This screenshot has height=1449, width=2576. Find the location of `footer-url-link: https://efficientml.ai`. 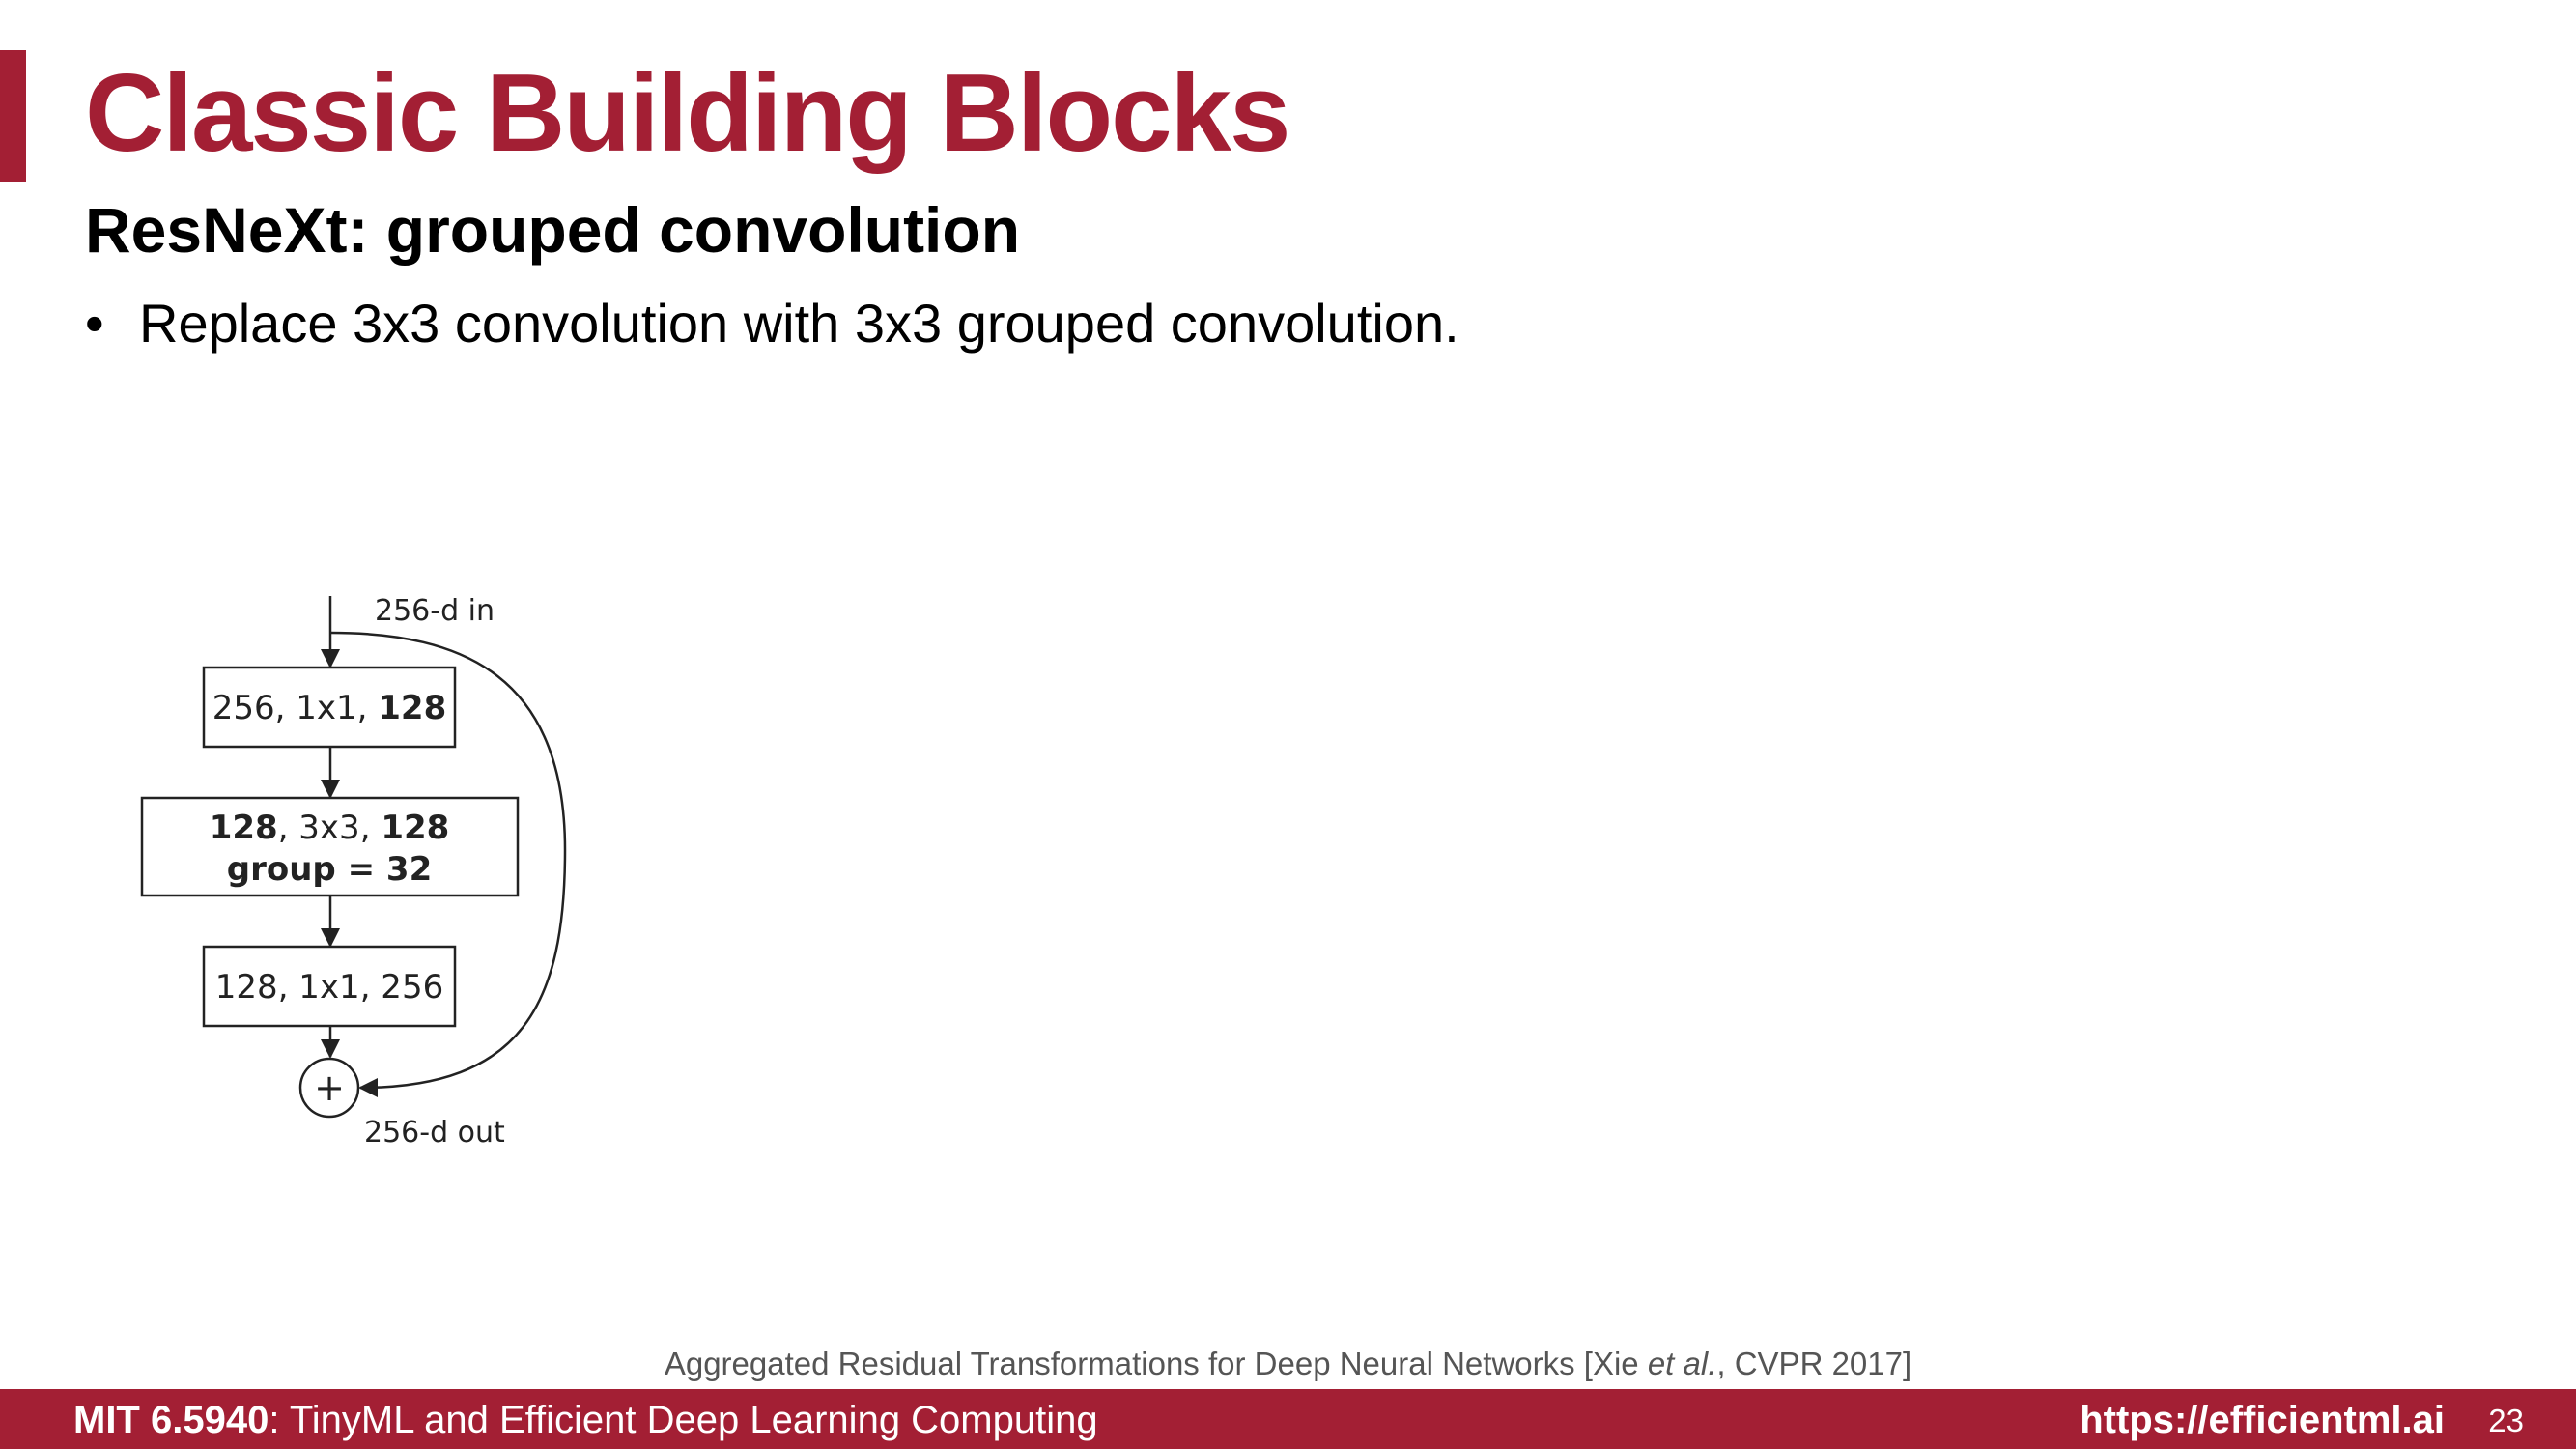

footer-url-link: https://efficientml.ai is located at coordinates (2262, 1420).